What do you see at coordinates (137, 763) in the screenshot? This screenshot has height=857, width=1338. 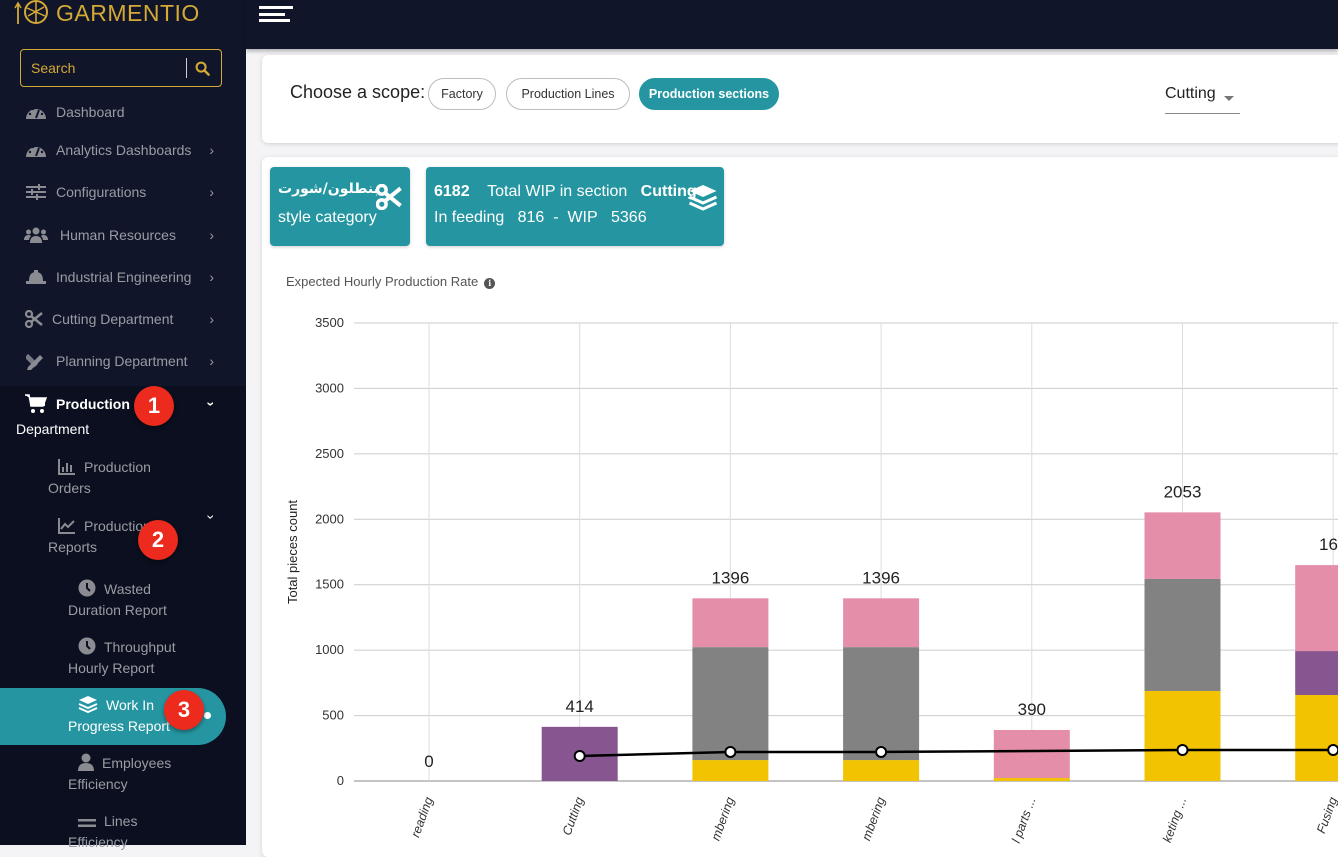 I see `sidebar-item-label: Employees` at bounding box center [137, 763].